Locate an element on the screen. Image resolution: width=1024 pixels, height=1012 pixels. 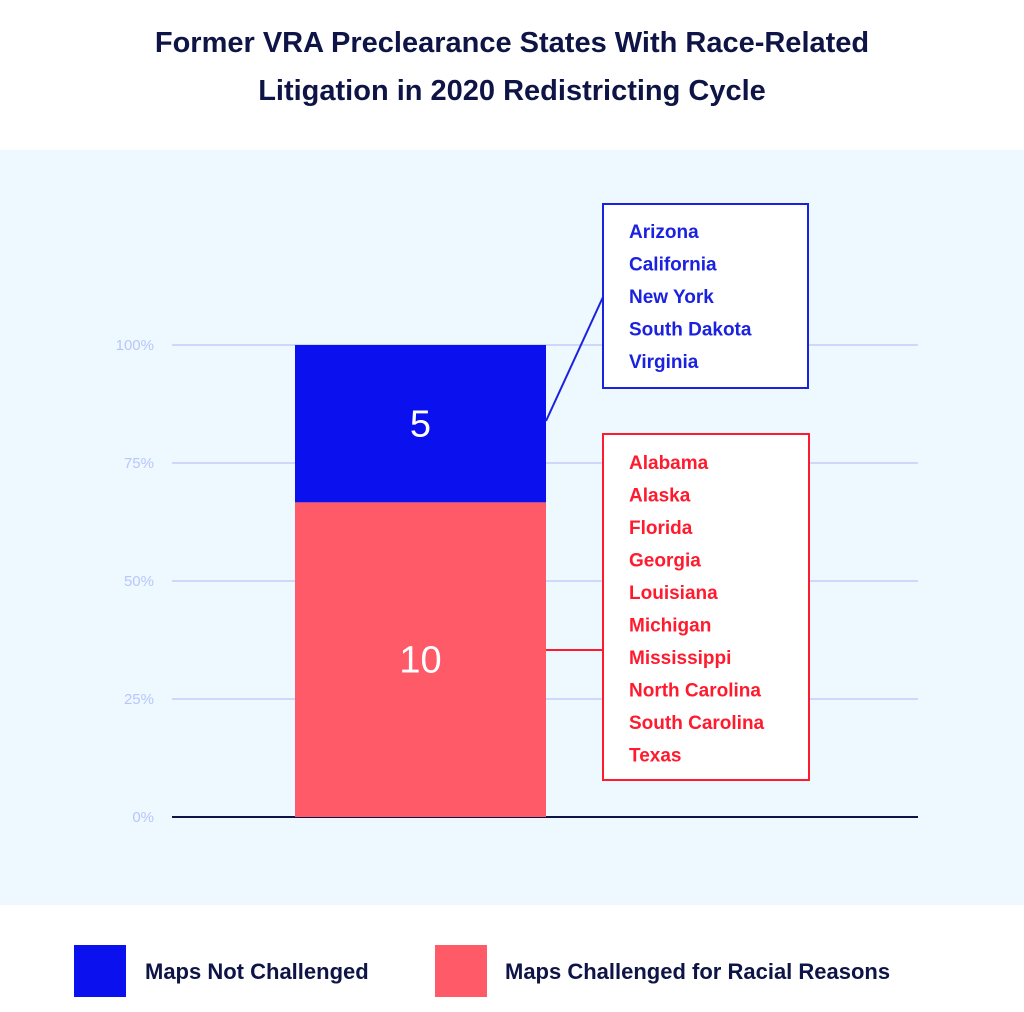
state-label: New York is located at coordinates (671, 297).